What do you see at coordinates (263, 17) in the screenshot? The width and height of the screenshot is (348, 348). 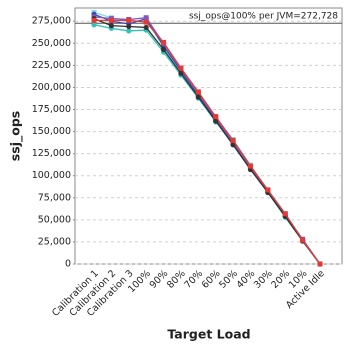 I see `annotation: ssj_ops@100% per JVM=272,728` at bounding box center [263, 17].